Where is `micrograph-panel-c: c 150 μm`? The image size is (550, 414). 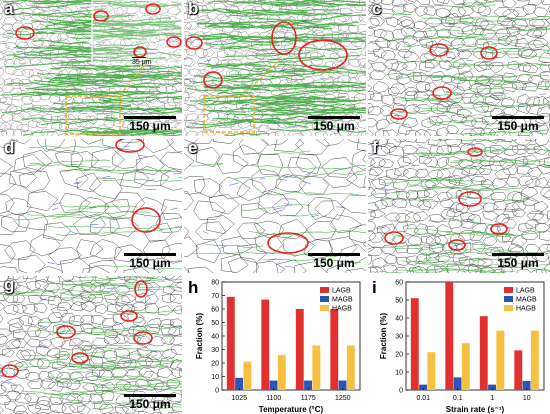 micrograph-panel-c: c 150 μm is located at coordinates (459, 68).